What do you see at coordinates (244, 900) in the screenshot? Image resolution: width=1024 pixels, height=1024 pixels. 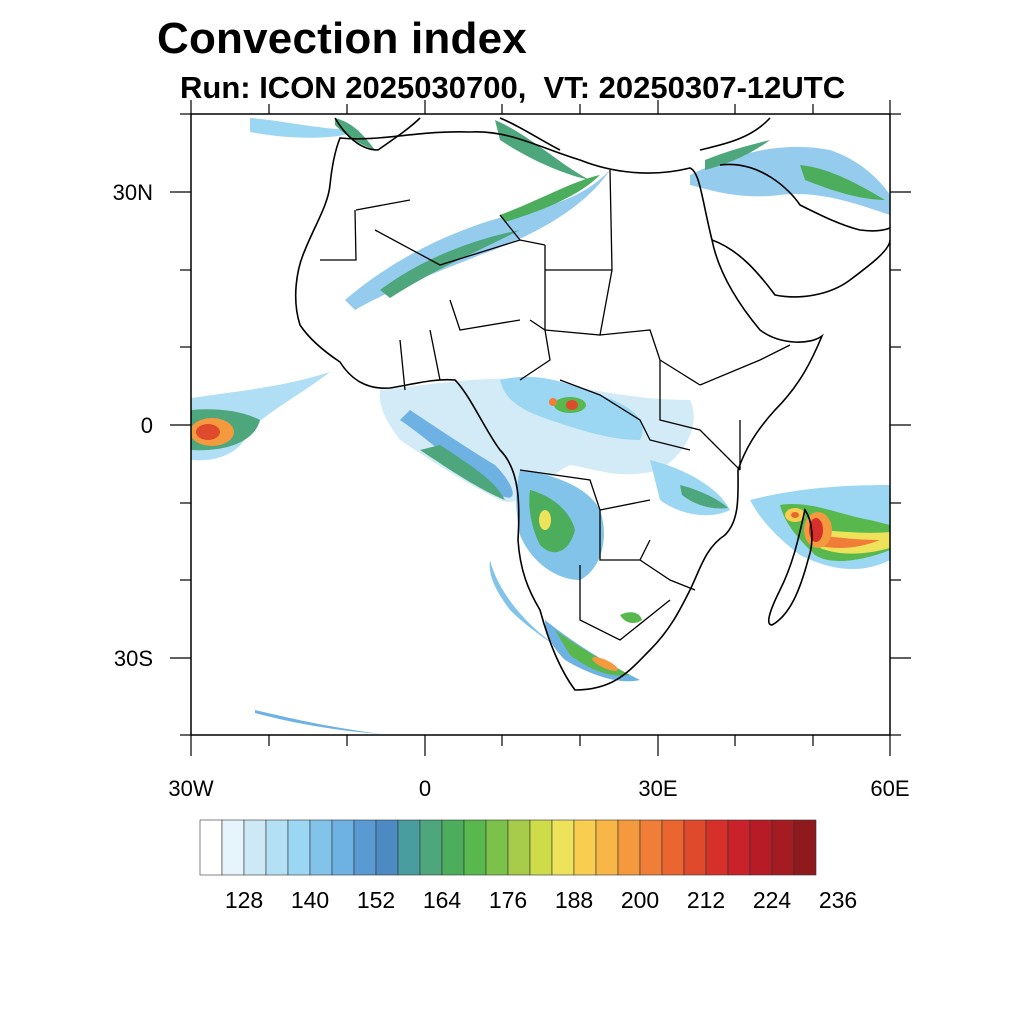 I see `colorbar-tick-label: 128` at bounding box center [244, 900].